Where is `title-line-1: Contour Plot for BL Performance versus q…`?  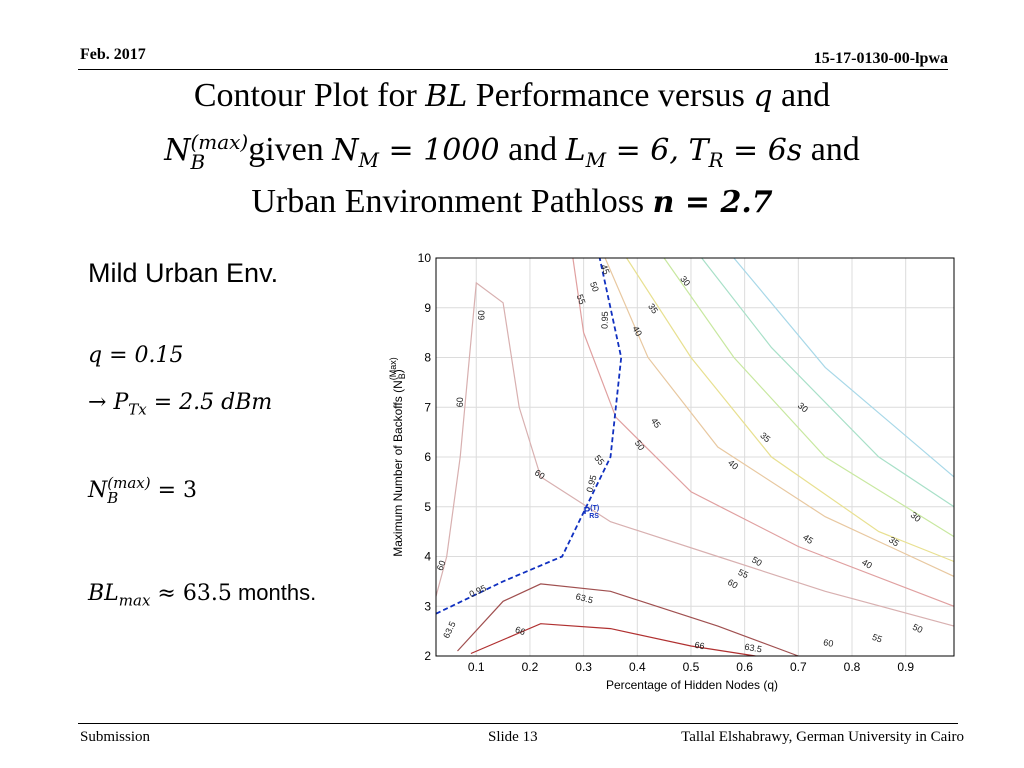
title-line-1: Contour Plot for BL Performance versus q… is located at coordinates (512, 95).